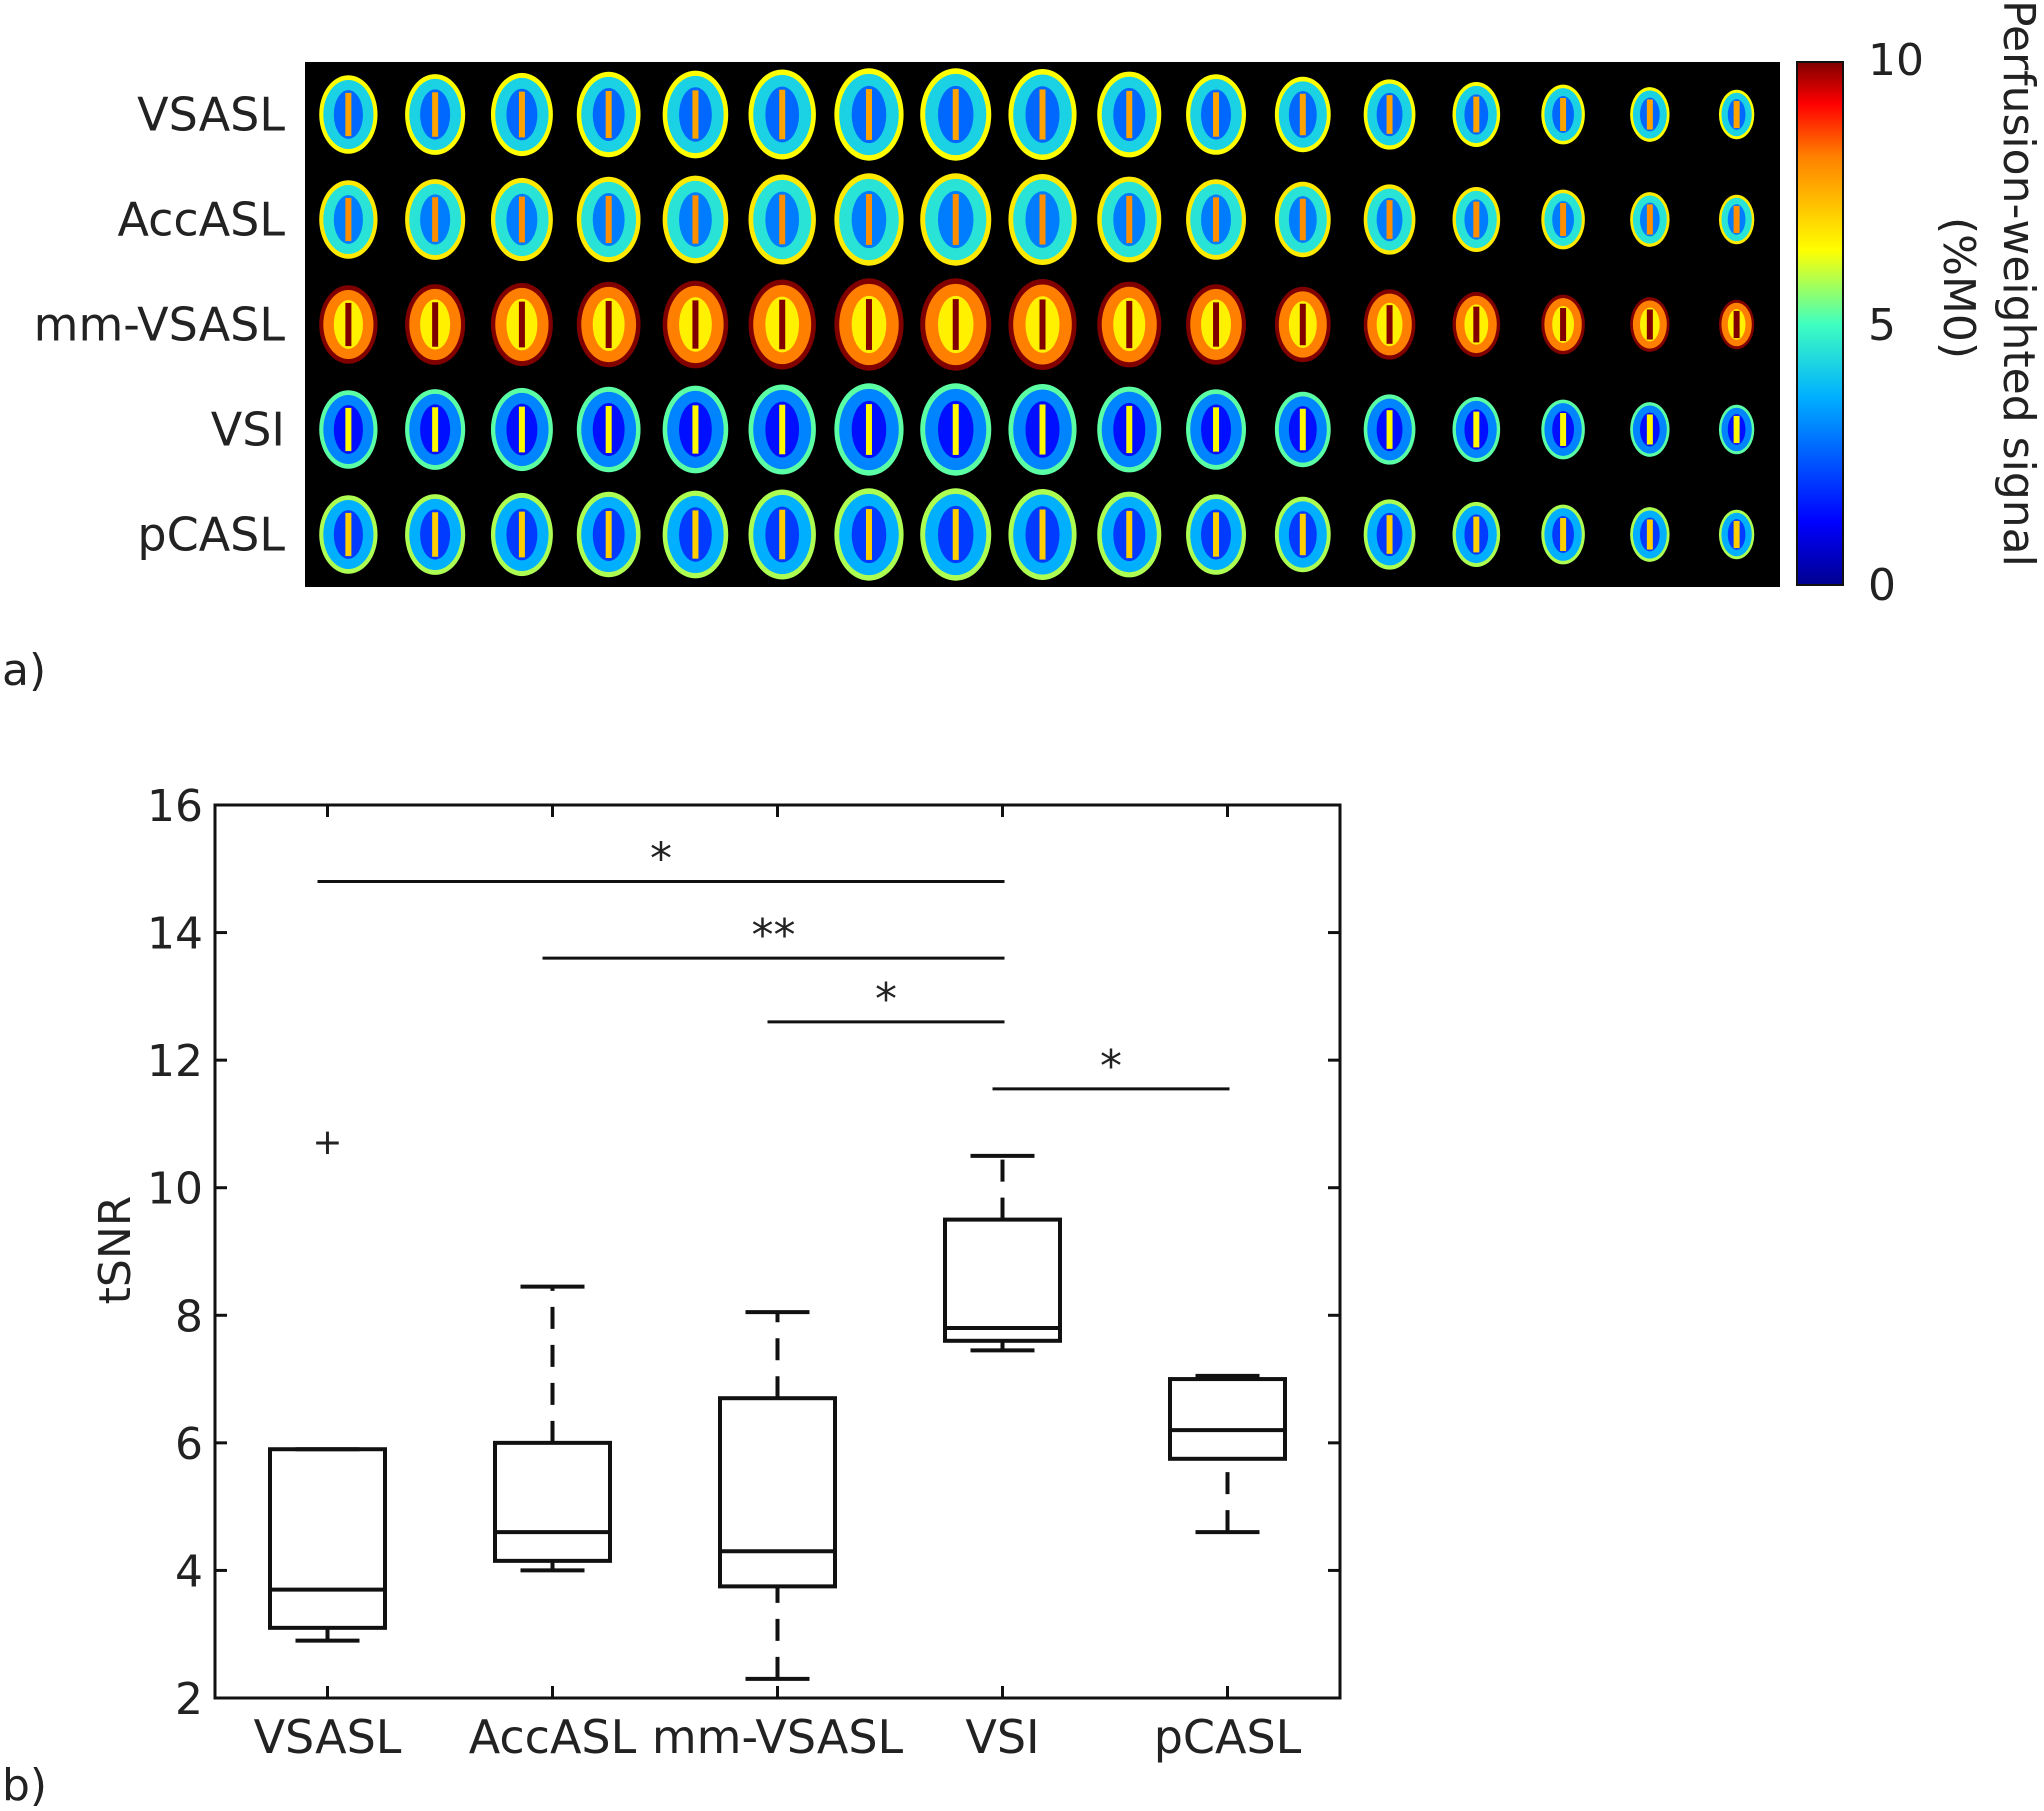 Image resolution: width=2044 pixels, height=1811 pixels. I want to click on row-label-vsasl: VSASL, so click(211, 115).